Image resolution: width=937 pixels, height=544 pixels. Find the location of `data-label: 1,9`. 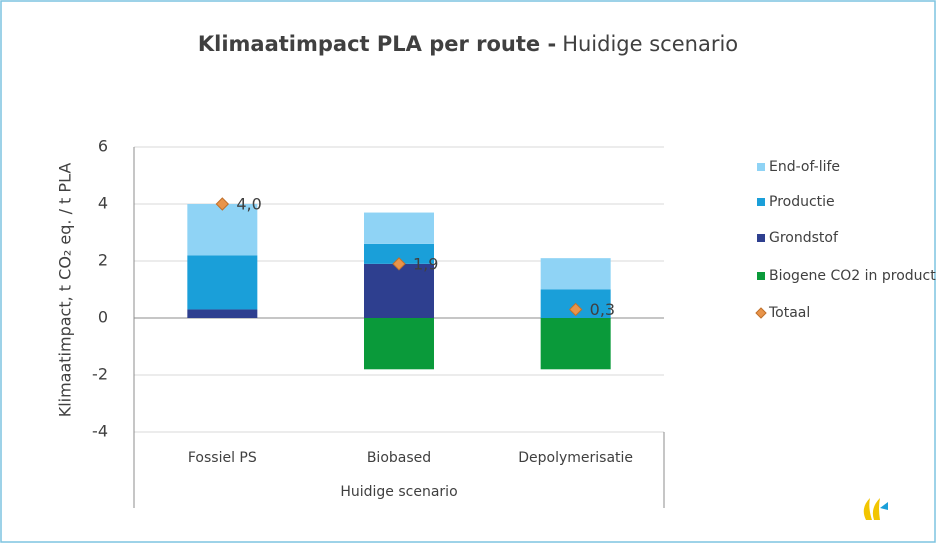

data-label: 1,9 is located at coordinates (425, 263).